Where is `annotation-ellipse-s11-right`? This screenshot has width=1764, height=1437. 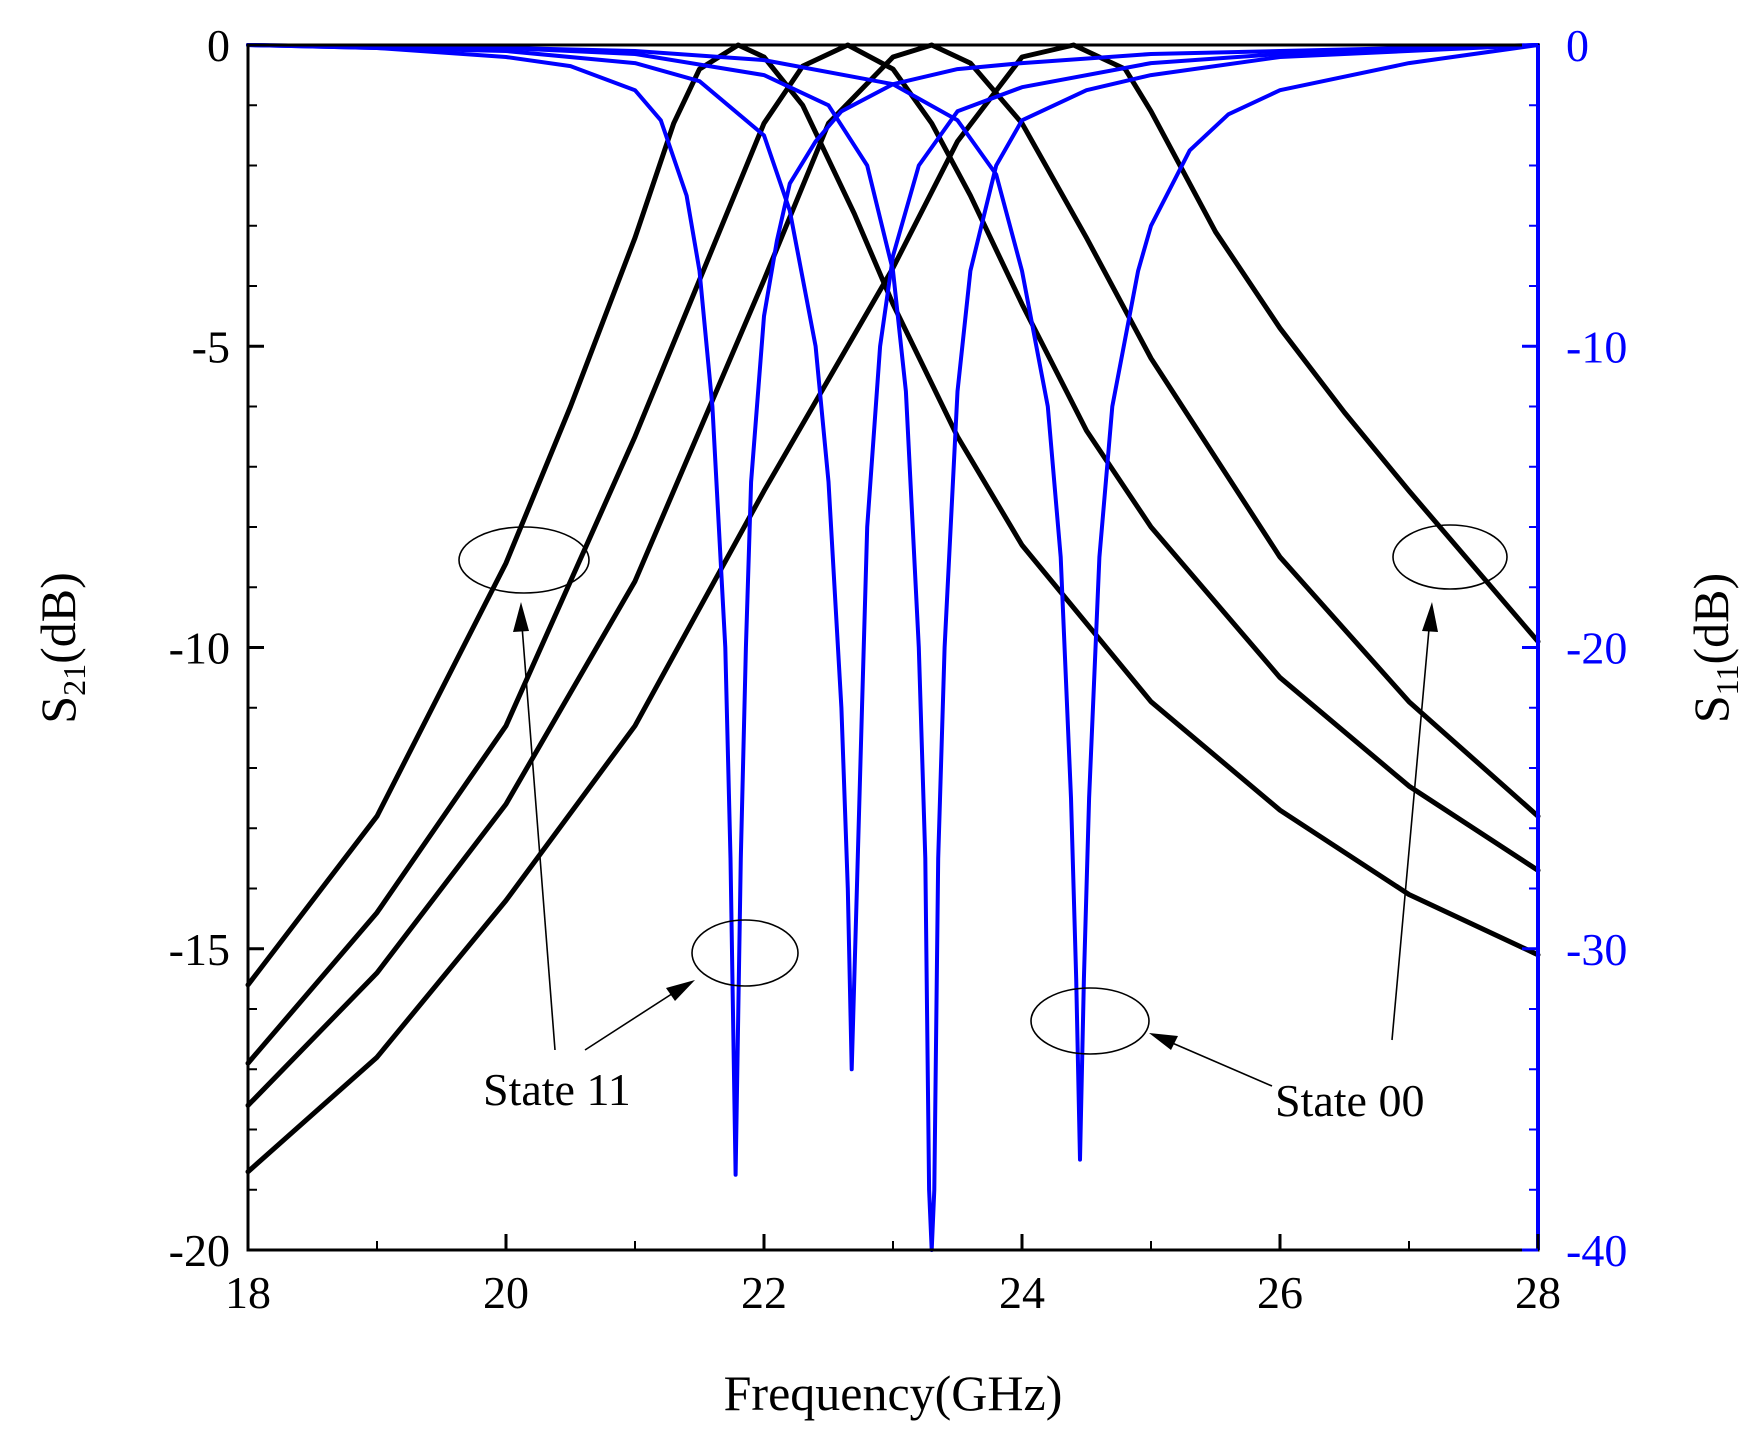
annotation-ellipse-s11-right is located at coordinates (1090, 1021).